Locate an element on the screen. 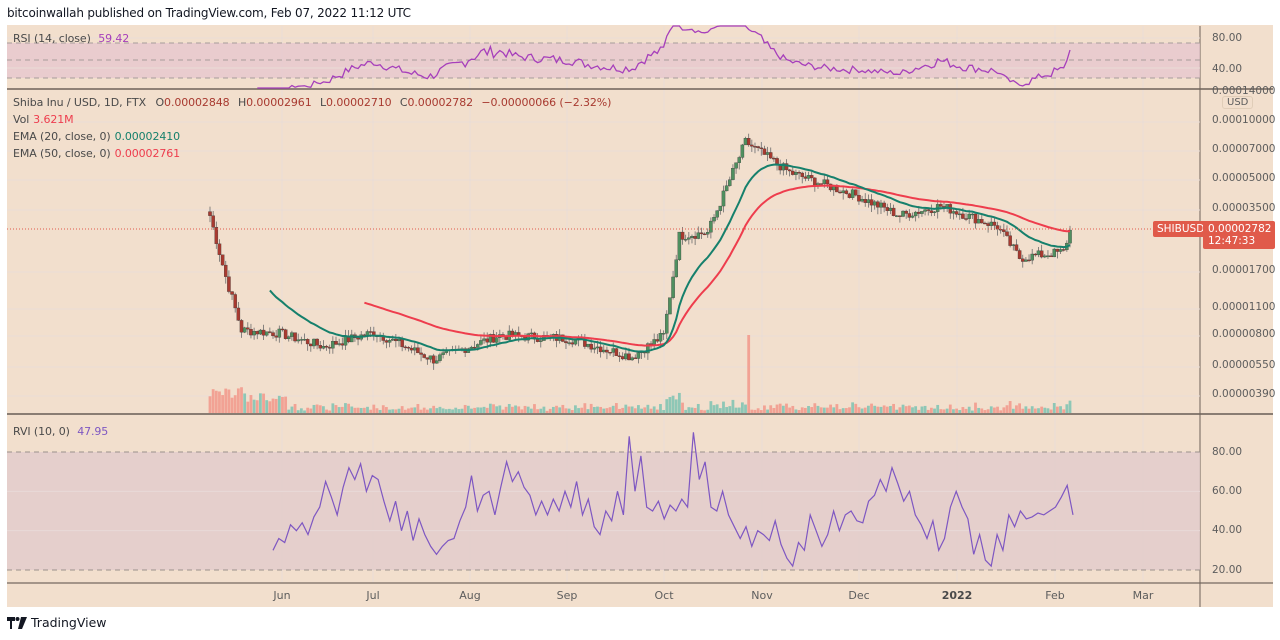 The image size is (1280, 640). rvi-value: 47.95 is located at coordinates (93, 431).